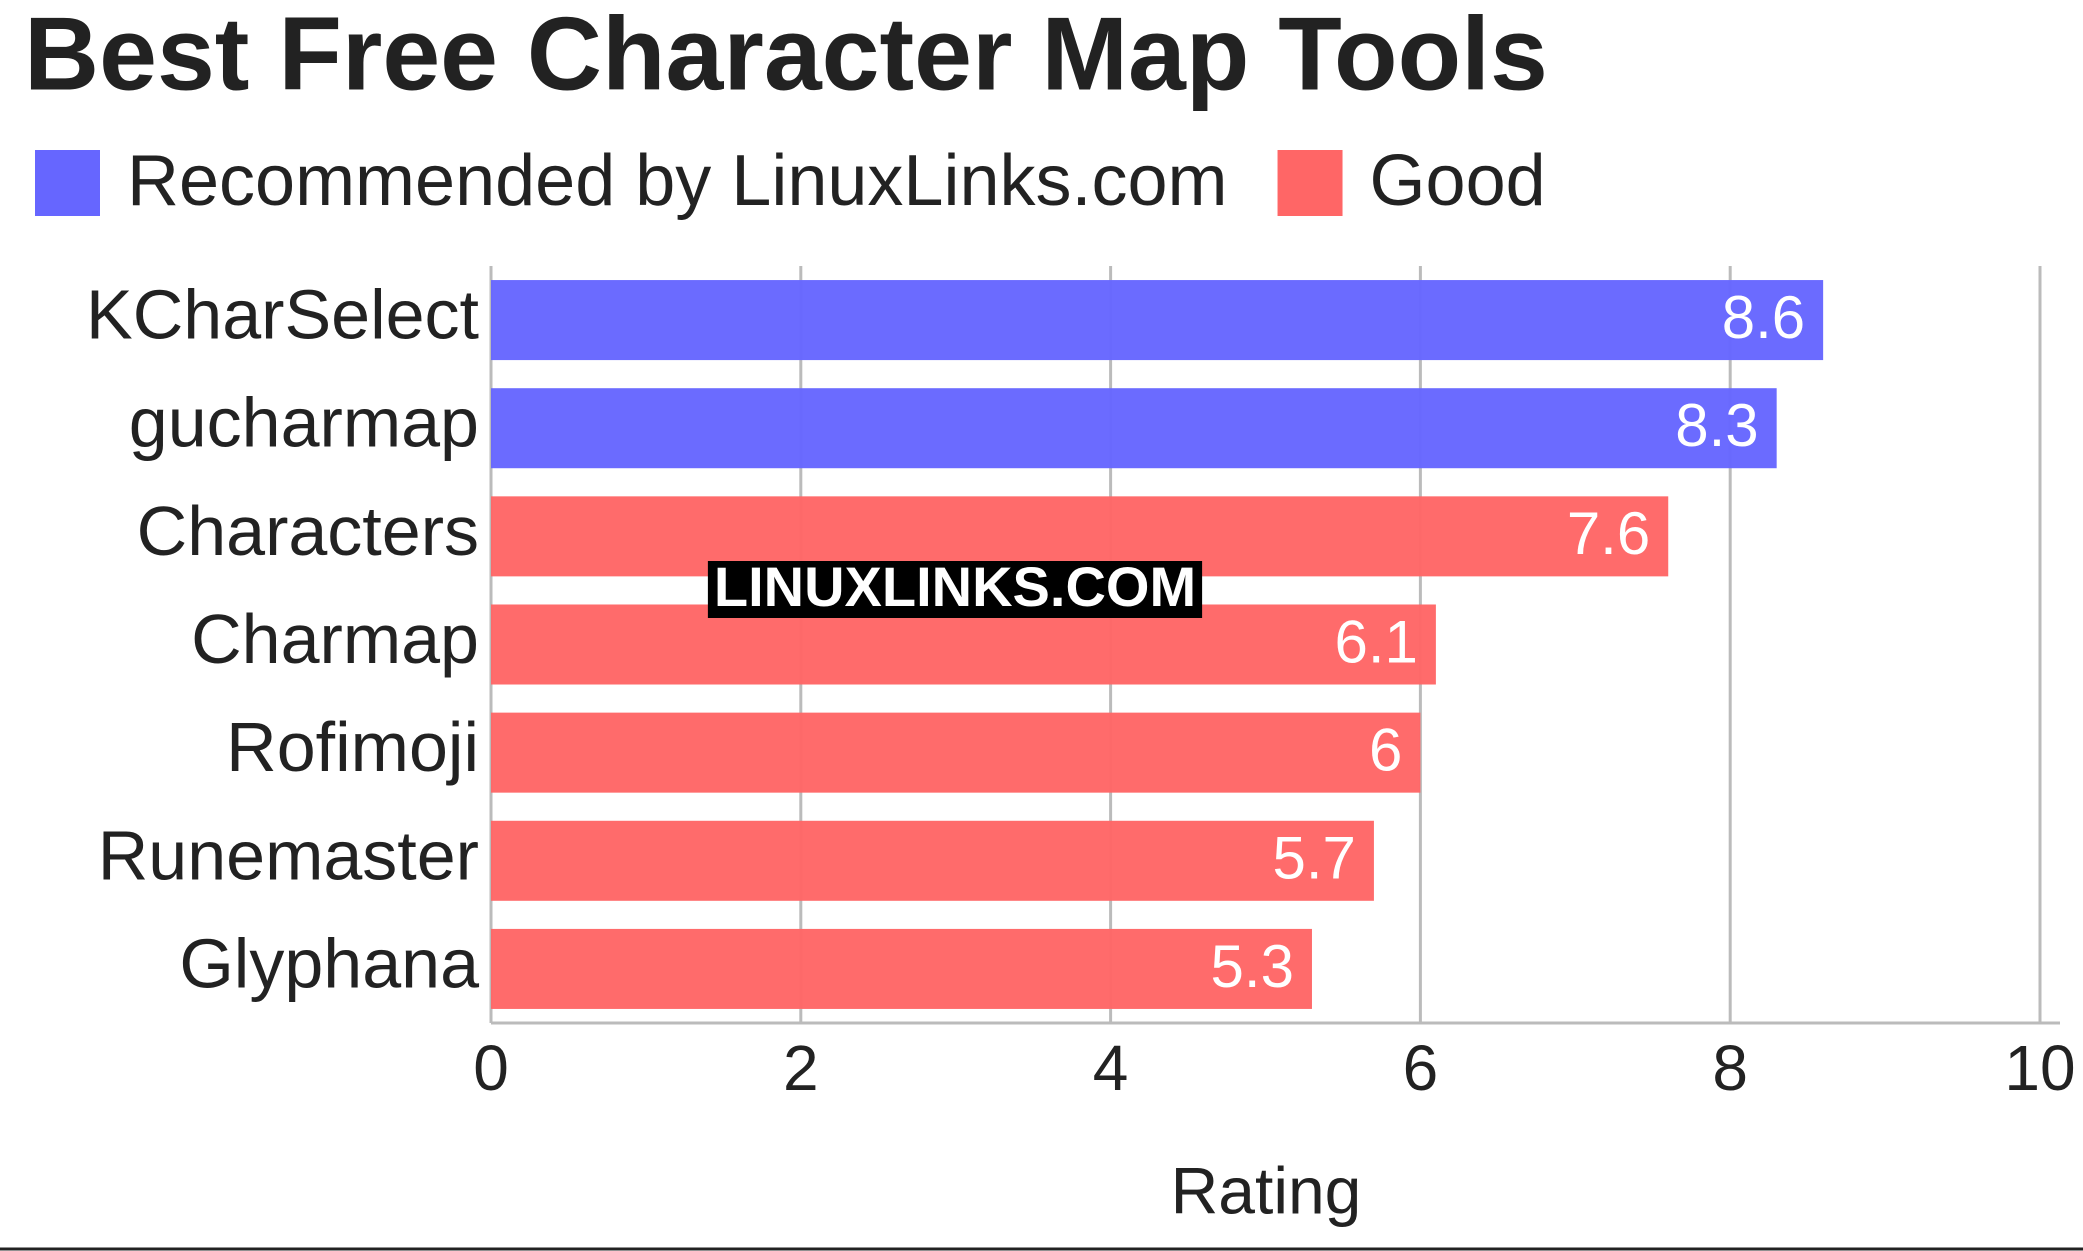 The image size is (2083, 1251). I want to click on x-tick-label: 8, so click(1730, 1068).